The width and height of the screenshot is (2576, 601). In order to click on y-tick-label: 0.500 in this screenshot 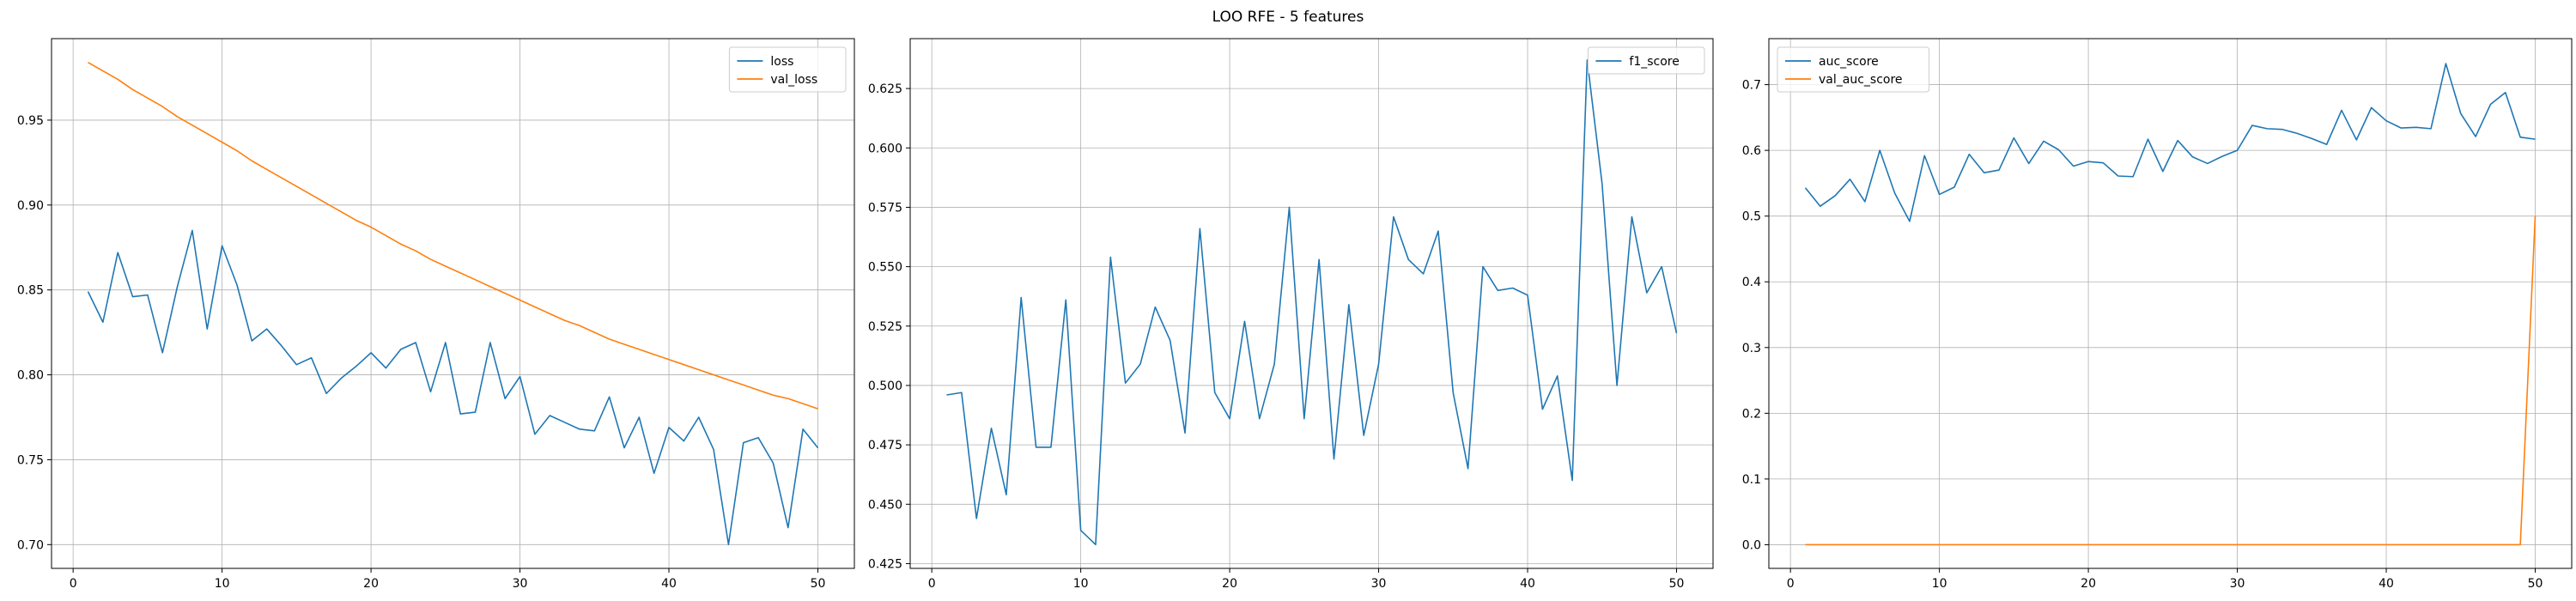, I will do `click(885, 386)`.